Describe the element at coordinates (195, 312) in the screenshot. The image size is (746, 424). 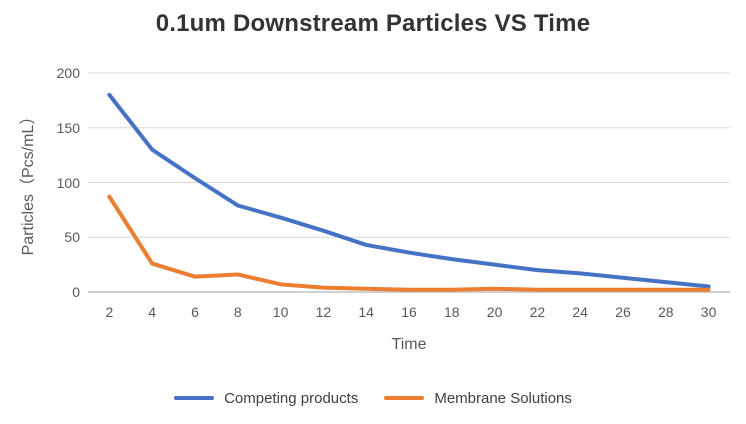
I see `x-tick-label: 6` at that location.